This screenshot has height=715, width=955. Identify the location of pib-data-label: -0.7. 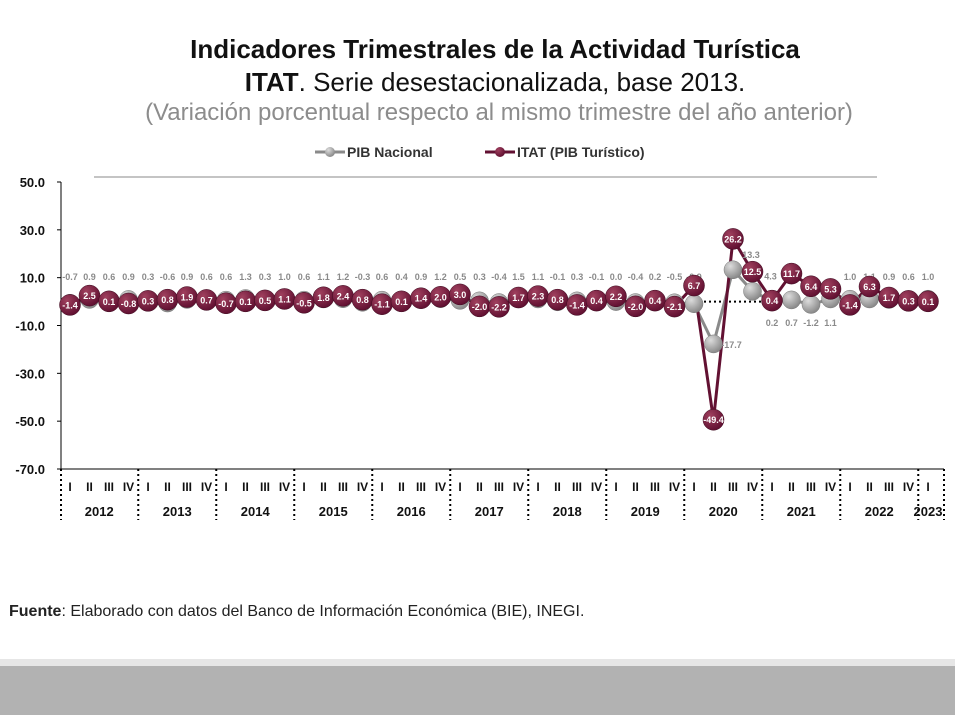
(70, 277).